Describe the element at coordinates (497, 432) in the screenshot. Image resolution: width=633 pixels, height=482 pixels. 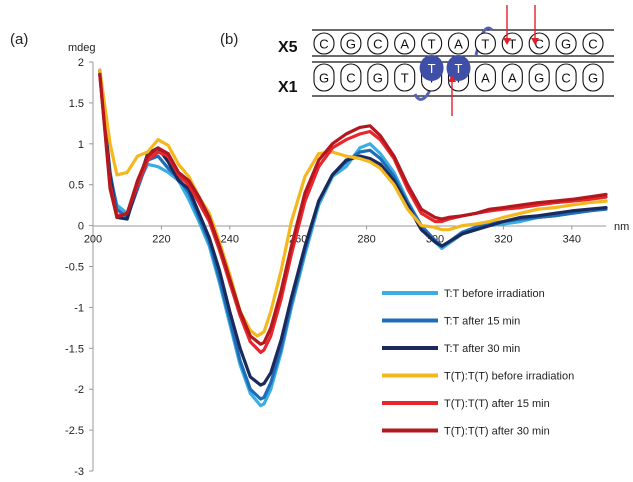
I see `legend-label: T(T):T(T) after 30 min` at that location.